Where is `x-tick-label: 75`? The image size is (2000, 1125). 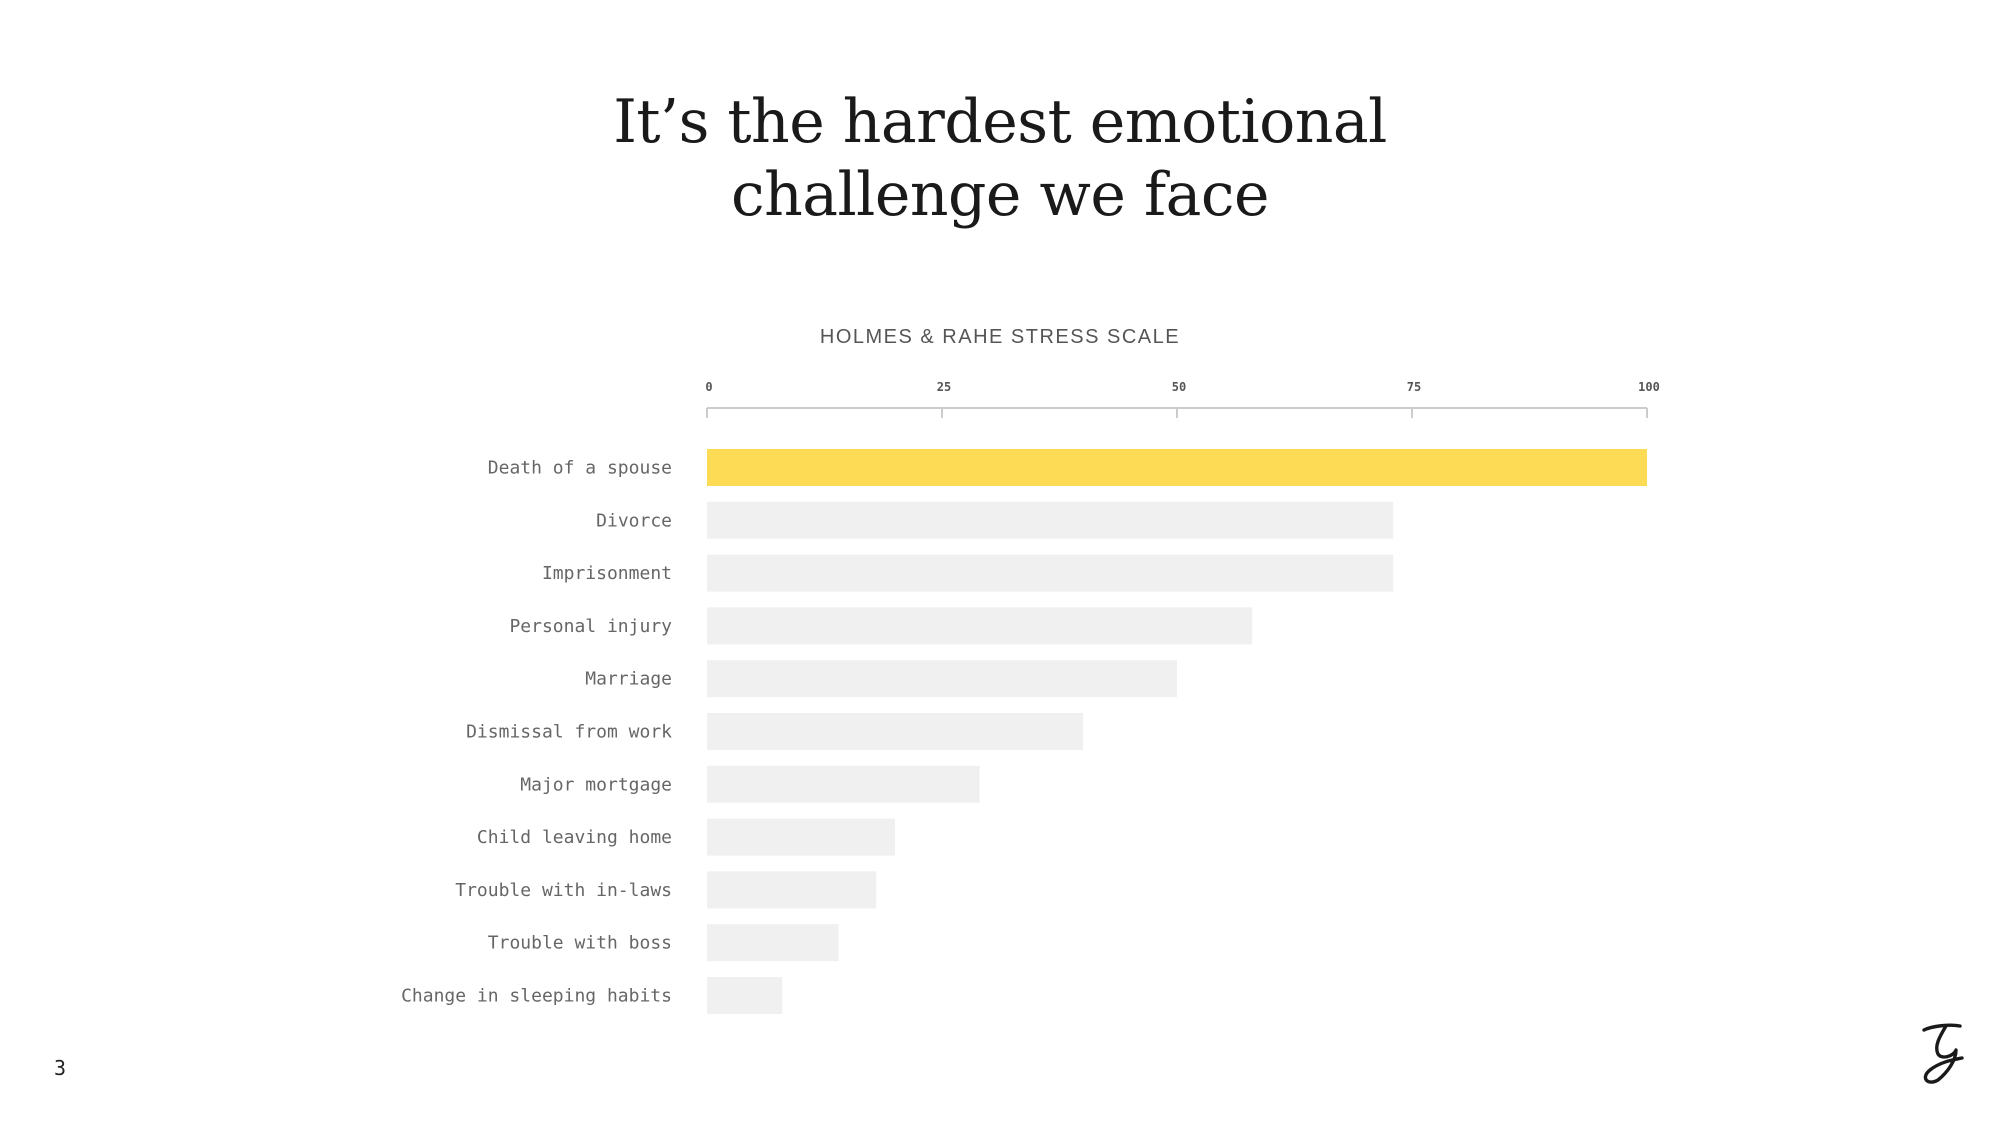
x-tick-label: 75 is located at coordinates (1414, 387).